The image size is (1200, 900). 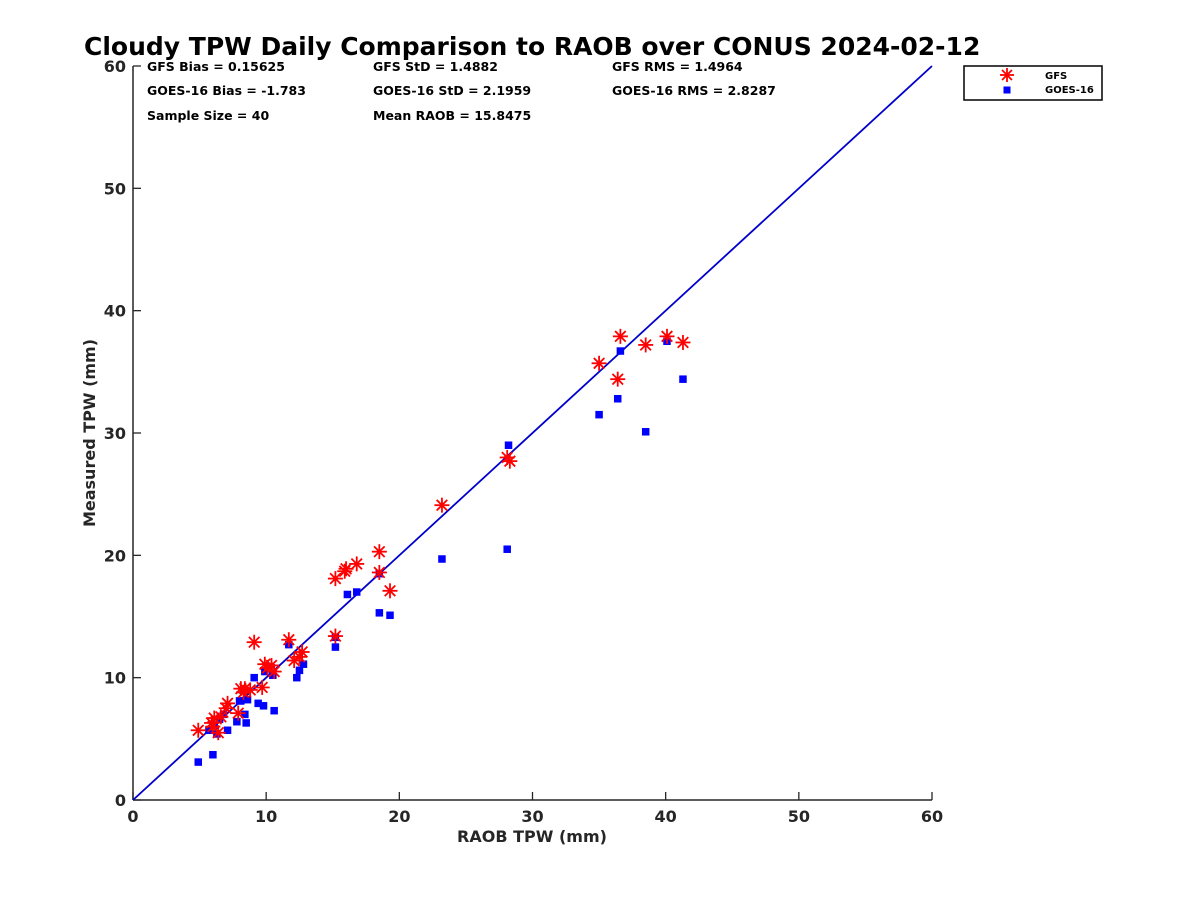 I want to click on goes-bias-stat: GOES-16 Bias = -1.783, so click(x=226, y=90).